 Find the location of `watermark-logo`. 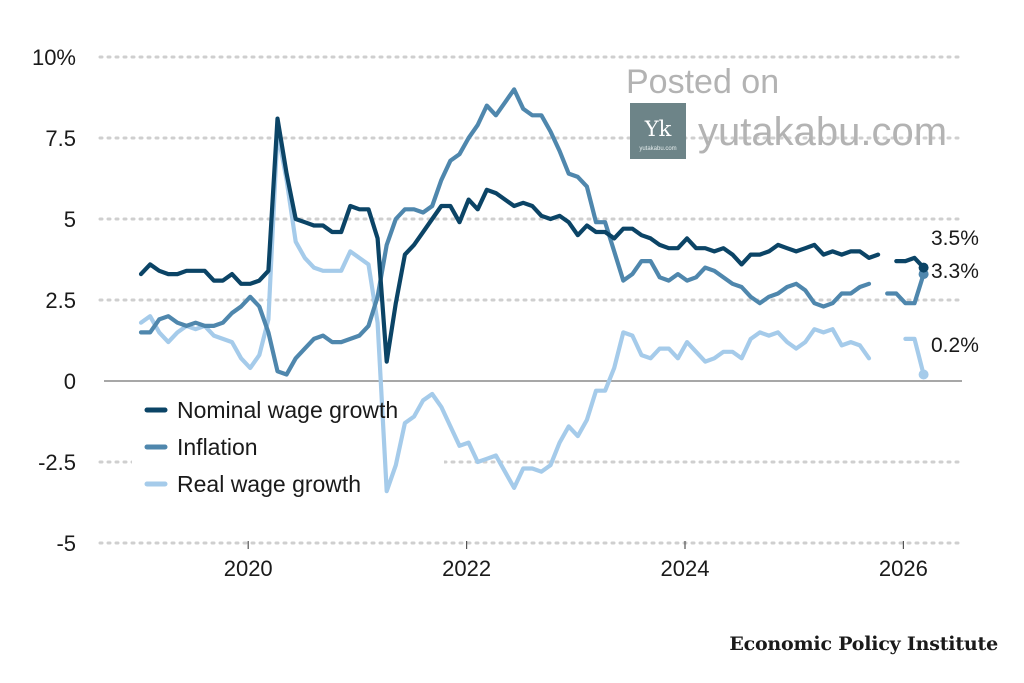

watermark-logo is located at coordinates (658, 131).